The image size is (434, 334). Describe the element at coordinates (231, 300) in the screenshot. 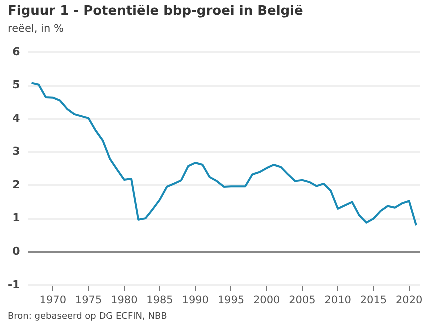

I see `x-tick-label: 1995` at that location.